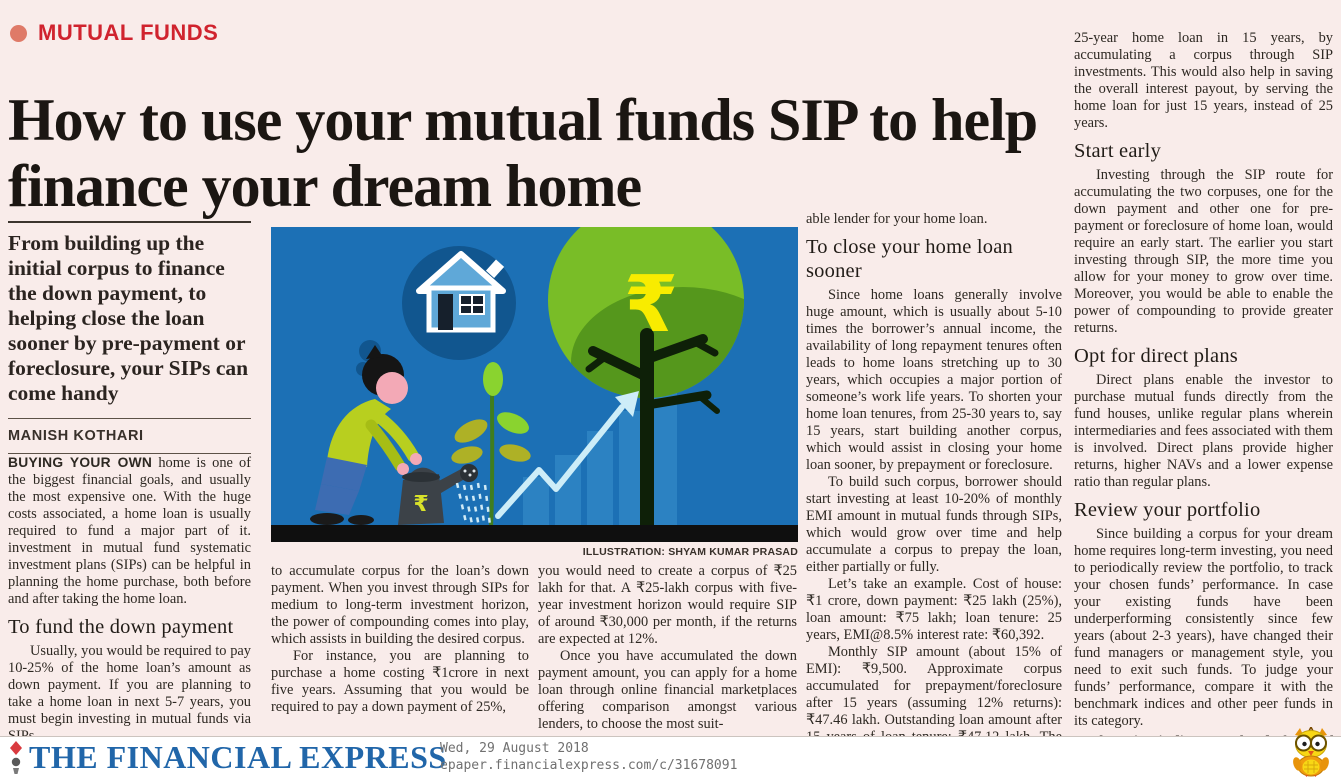  Describe the element at coordinates (897, 219) in the screenshot. I see `paragraph: able lender for your home loan.` at that location.